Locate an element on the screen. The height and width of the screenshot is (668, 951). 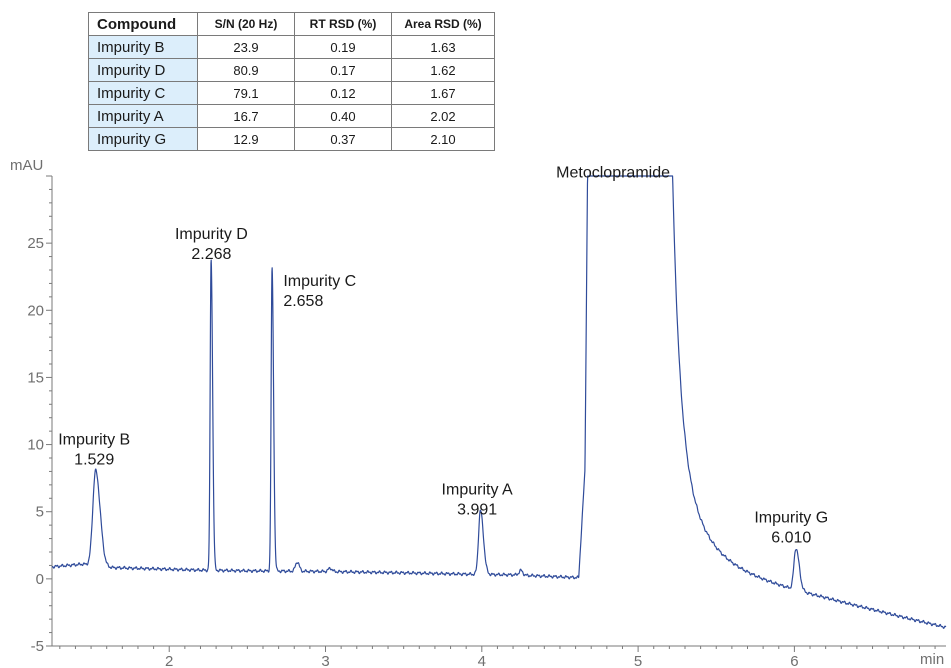
x-tick-label: 4 is located at coordinates (482, 660).